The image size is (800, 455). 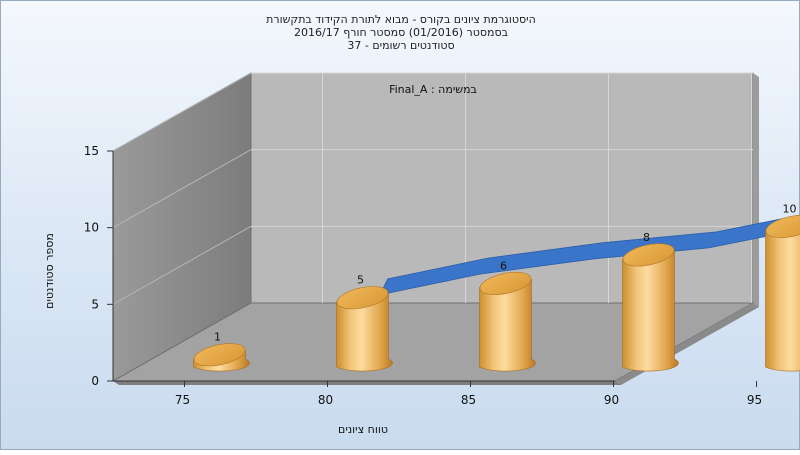 I want to click on y-tick-label: 5, so click(x=95, y=304).